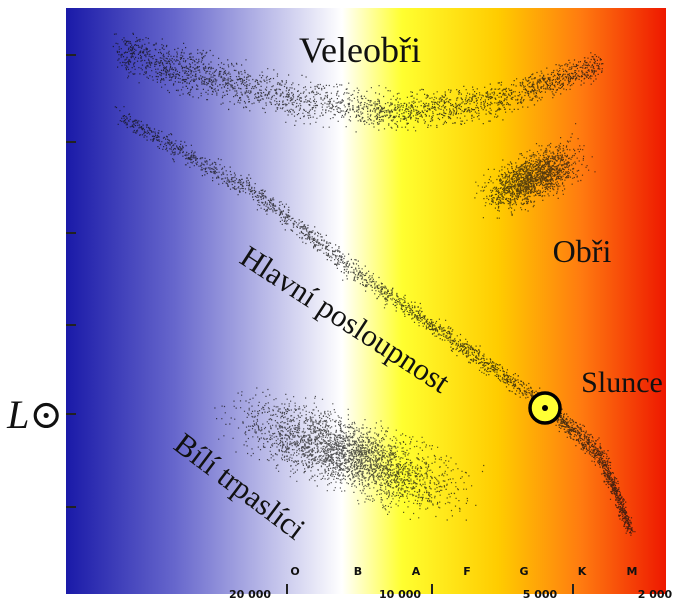 This screenshot has height=607, width=682. I want to click on spectral-class: B, so click(358, 571).